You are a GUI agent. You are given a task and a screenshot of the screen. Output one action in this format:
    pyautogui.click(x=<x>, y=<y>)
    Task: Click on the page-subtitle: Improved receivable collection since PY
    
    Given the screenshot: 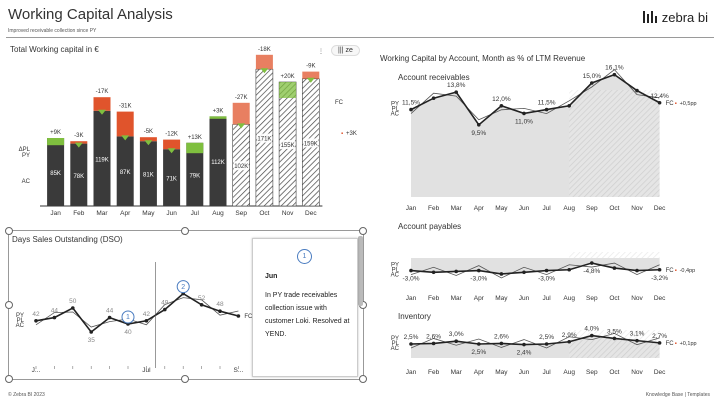 What is the action you would take?
    pyautogui.click(x=52, y=31)
    